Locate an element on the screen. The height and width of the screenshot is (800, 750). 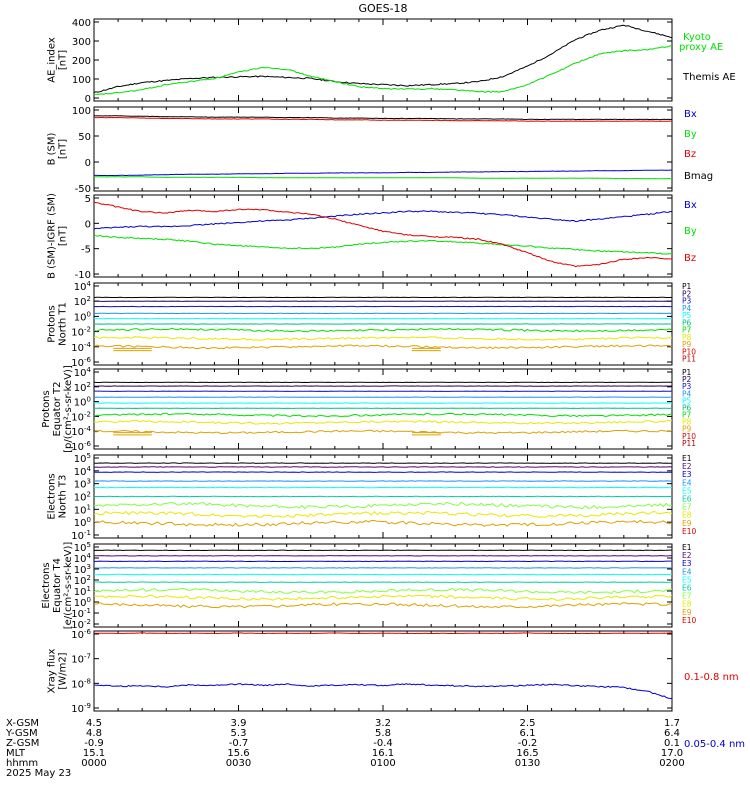
date-label: 2025 May 23 is located at coordinates (38, 773).